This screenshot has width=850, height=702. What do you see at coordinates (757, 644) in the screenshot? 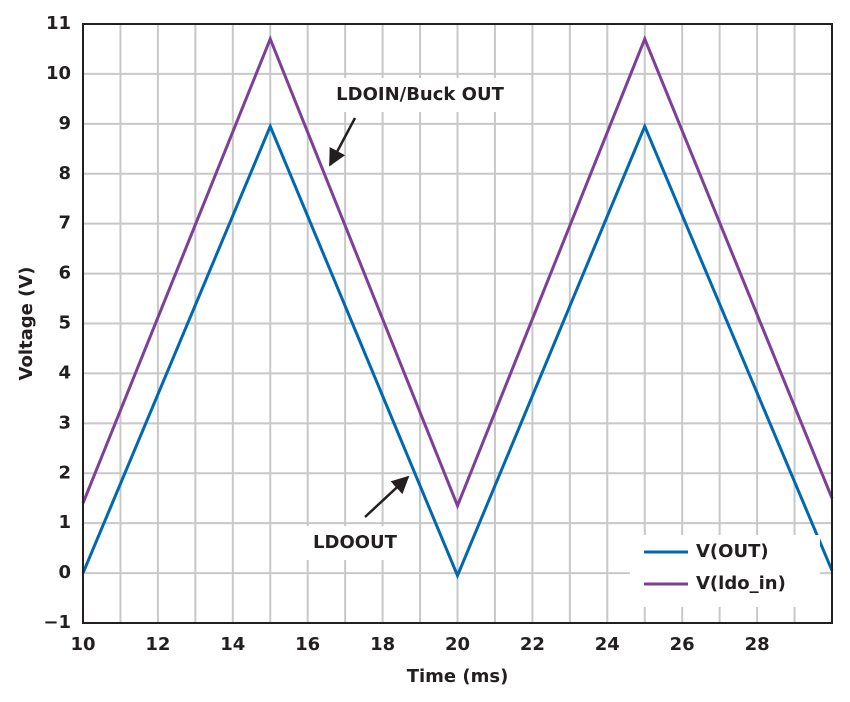
I see `x-tick-label: 28` at bounding box center [757, 644].